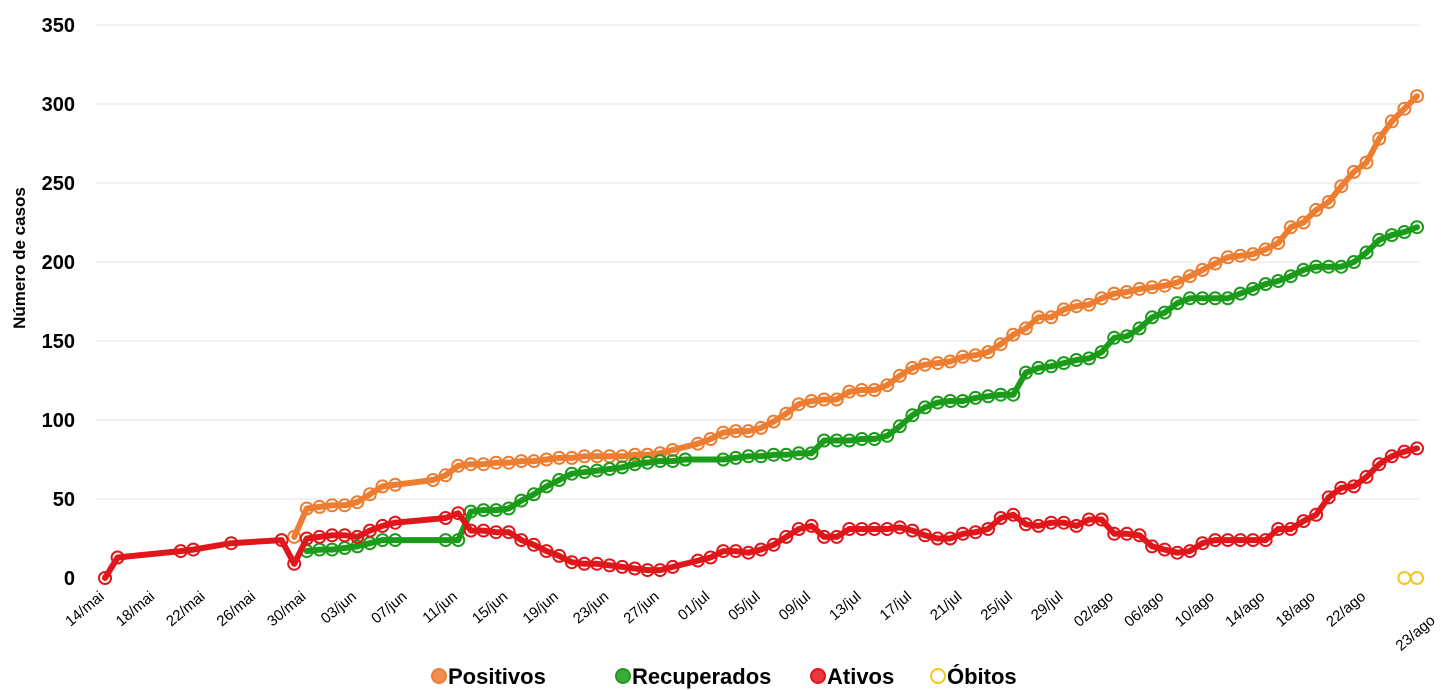 This screenshot has height=690, width=1449. Describe the element at coordinates (1346, 609) in the screenshot. I see `x-tick-label: 22/ago` at that location.